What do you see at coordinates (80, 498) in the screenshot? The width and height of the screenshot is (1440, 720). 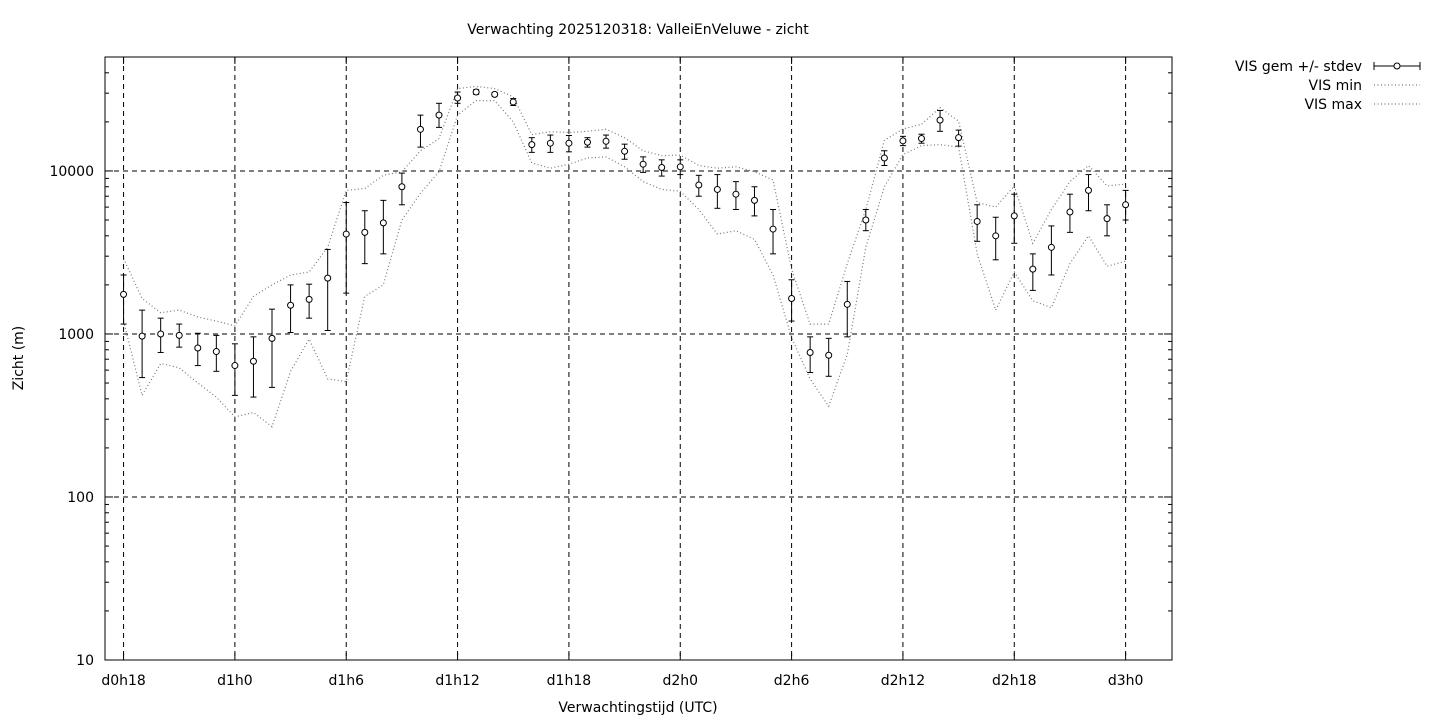 I see `y-tick-label: 100` at bounding box center [80, 498].